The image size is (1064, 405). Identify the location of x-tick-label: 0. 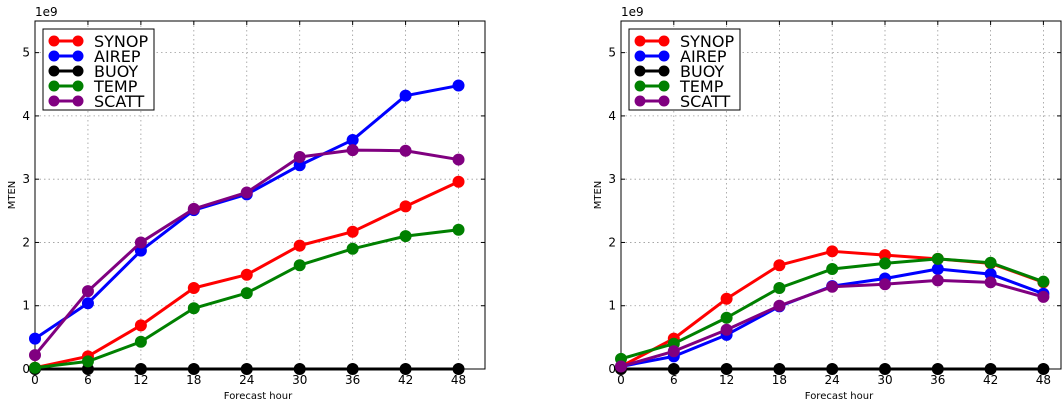
(621, 380).